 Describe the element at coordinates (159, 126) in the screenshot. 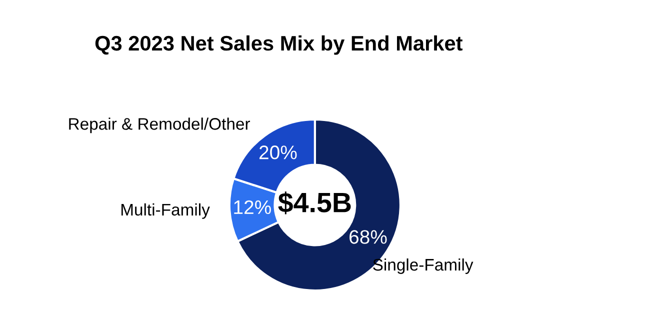

I see `slice-label: Repair & Remodel/Other` at that location.